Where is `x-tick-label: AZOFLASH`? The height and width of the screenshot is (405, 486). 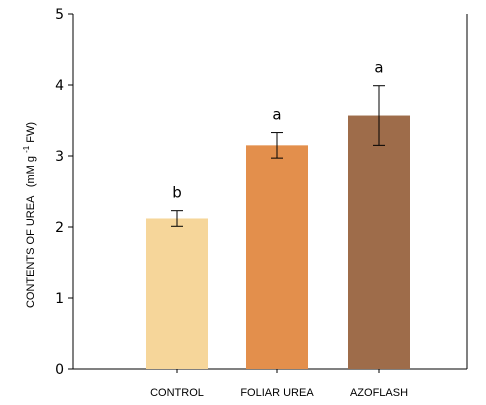
x-tick-label: AZOFLASH is located at coordinates (379, 393).